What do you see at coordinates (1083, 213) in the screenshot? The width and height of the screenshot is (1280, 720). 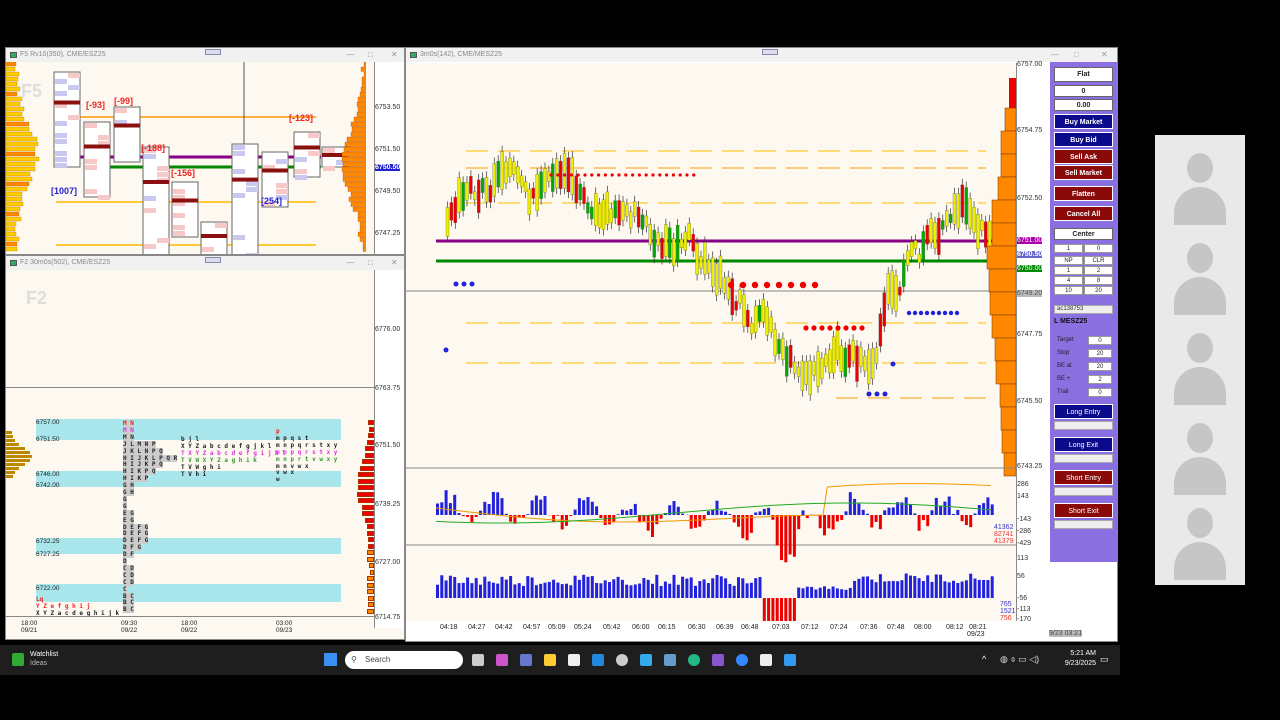 I see `cancel-all-button: Cancel All` at bounding box center [1083, 213].